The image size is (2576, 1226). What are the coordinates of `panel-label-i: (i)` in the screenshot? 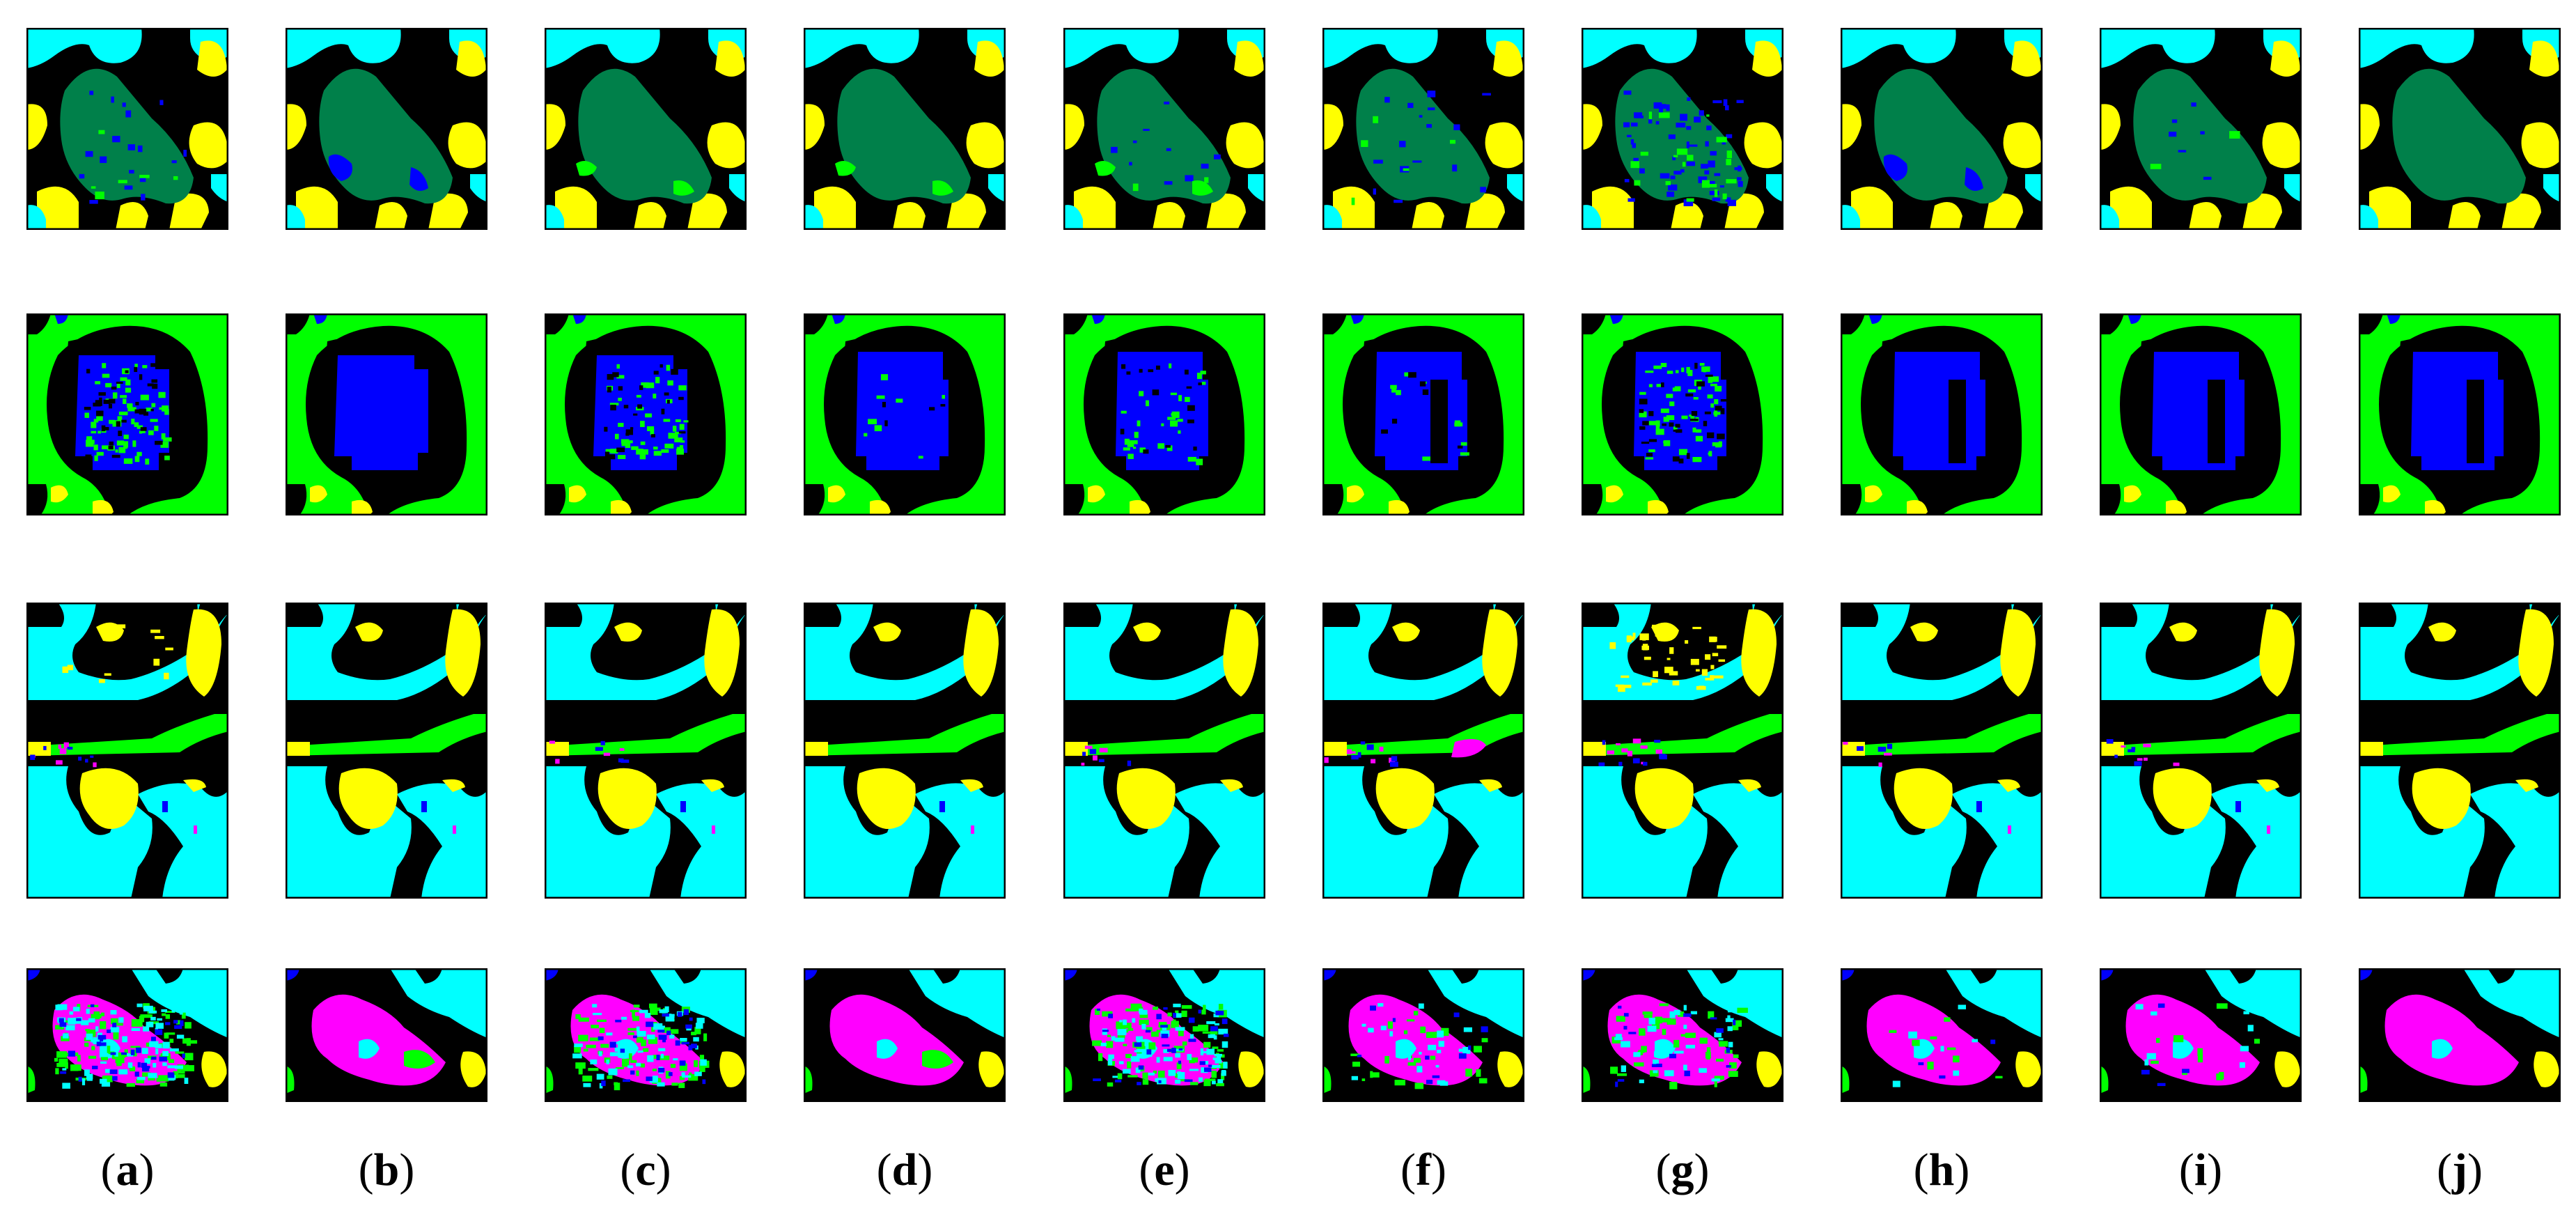 It's located at (2200, 1169).